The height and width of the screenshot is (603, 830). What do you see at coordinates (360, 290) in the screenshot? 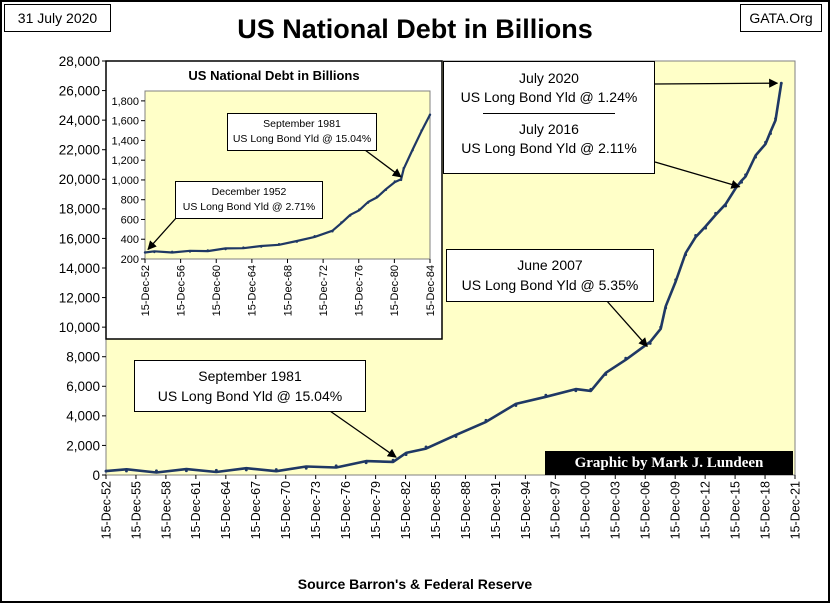
I see `inset-x-tick-label: 15-Dec-76` at bounding box center [360, 290].